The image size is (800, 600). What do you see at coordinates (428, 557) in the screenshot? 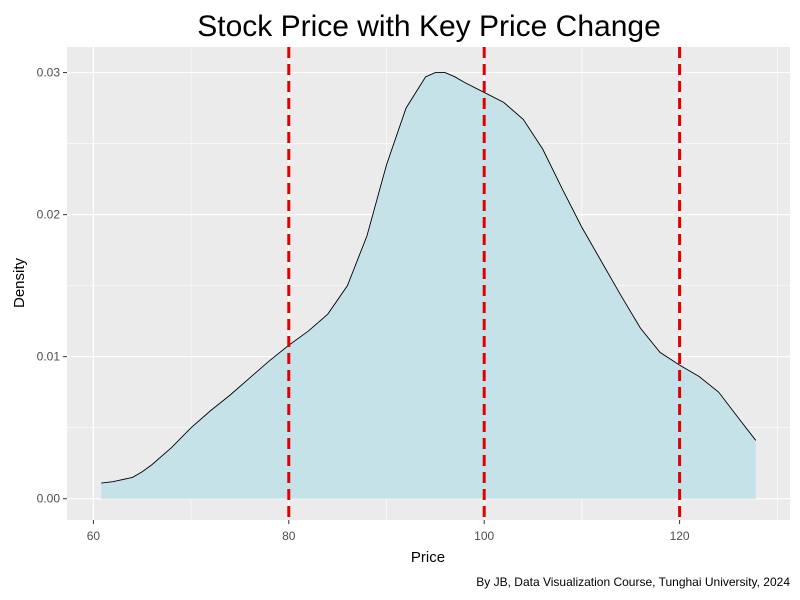
I see `x-axis-title: Price` at bounding box center [428, 557].